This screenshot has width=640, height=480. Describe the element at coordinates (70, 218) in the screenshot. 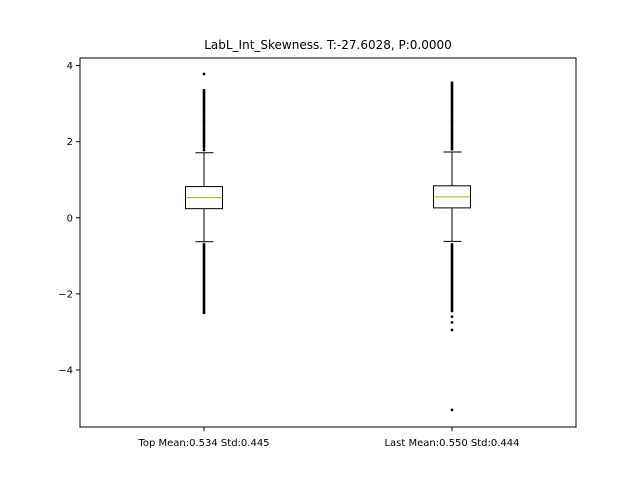

I see `y-tick-label: 0` at that location.